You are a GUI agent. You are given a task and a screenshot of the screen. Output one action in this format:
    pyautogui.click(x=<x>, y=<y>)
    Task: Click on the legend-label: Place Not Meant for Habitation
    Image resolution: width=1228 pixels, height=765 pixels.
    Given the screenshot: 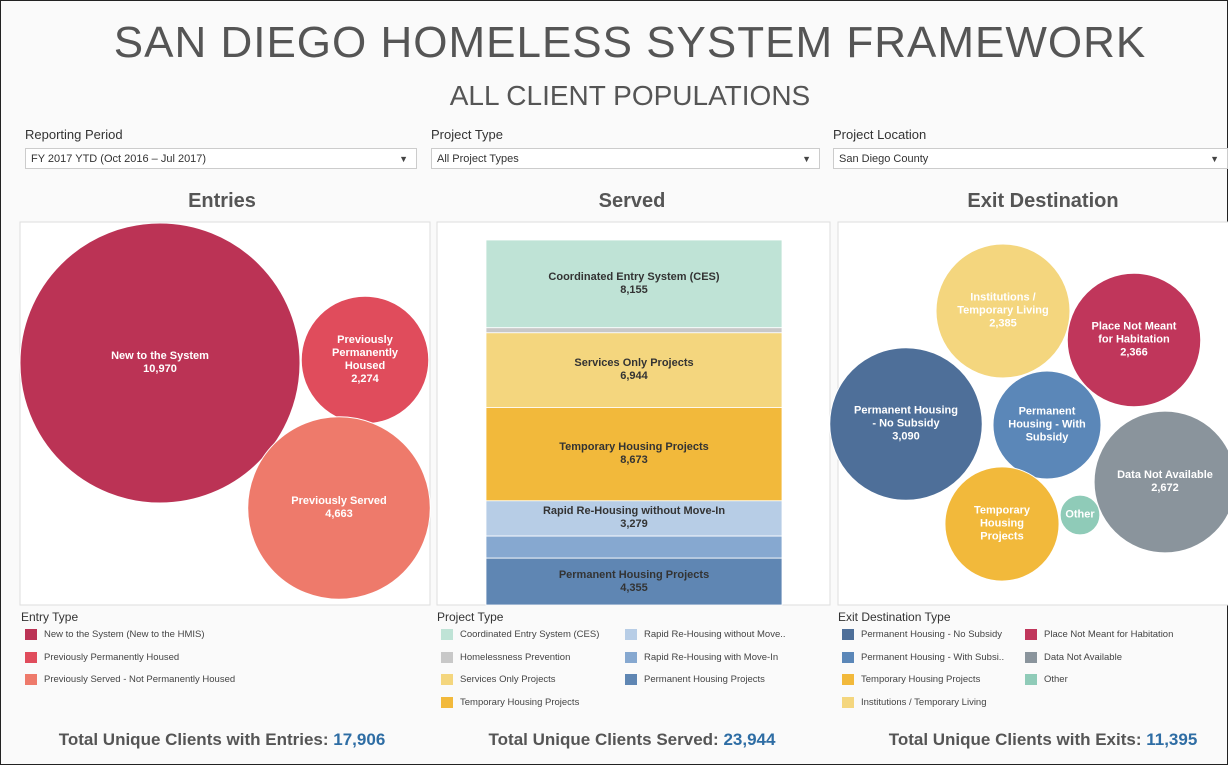 What is the action you would take?
    pyautogui.click(x=1109, y=635)
    